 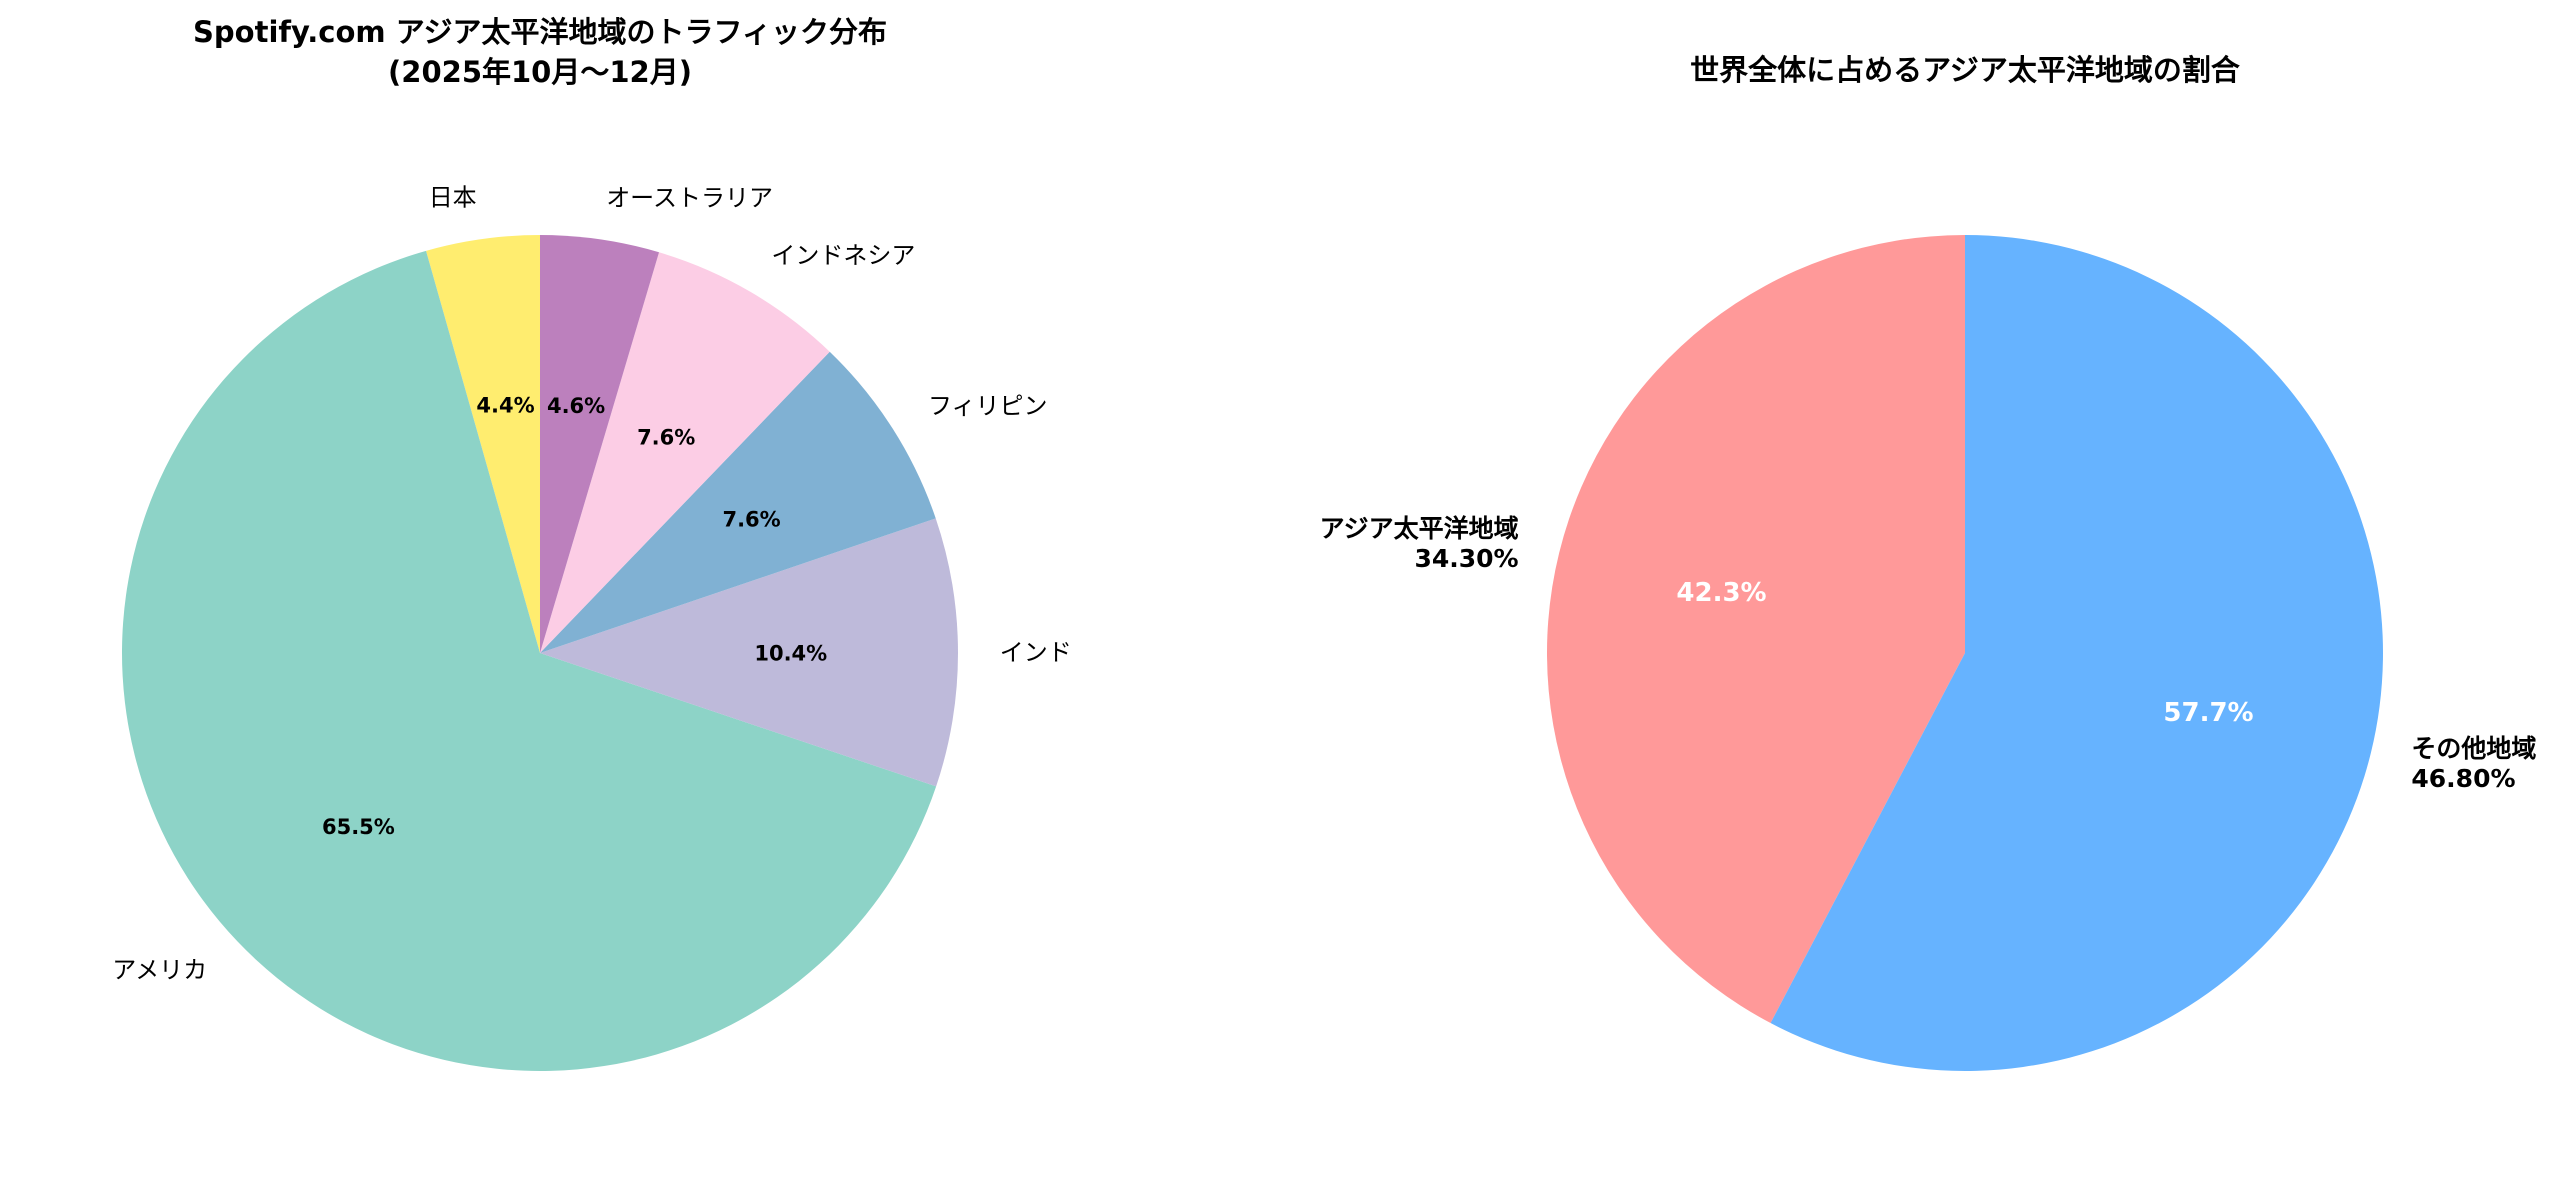 I want to click on chart-title: Spotify.com アジア太平洋地域のトラフィック分布, so click(x=540, y=32).